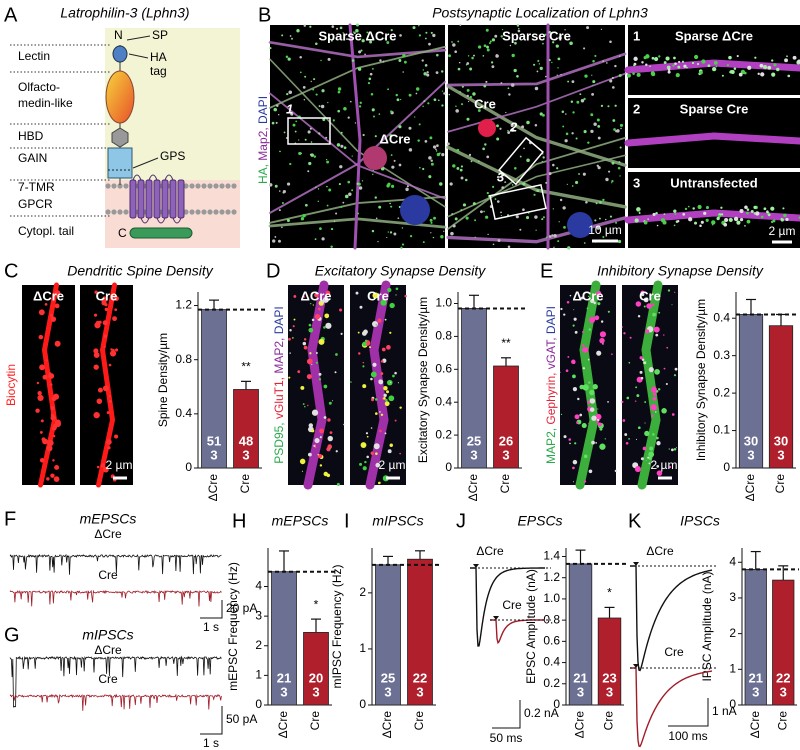 This screenshot has width=800, height=750. Describe the element at coordinates (284, 677) in the screenshot. I see `n-label: 21` at that location.